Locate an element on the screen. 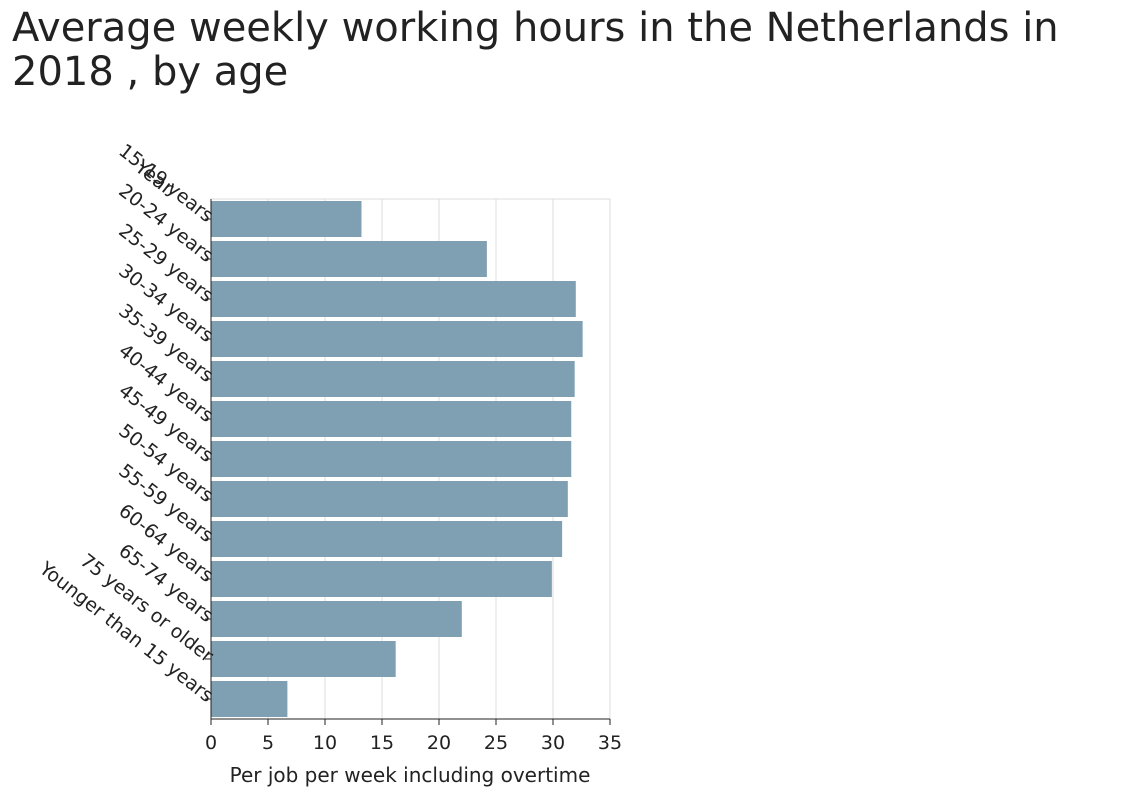 This screenshot has height=800, width=1122. x-tick-label: 30 is located at coordinates (553, 743).